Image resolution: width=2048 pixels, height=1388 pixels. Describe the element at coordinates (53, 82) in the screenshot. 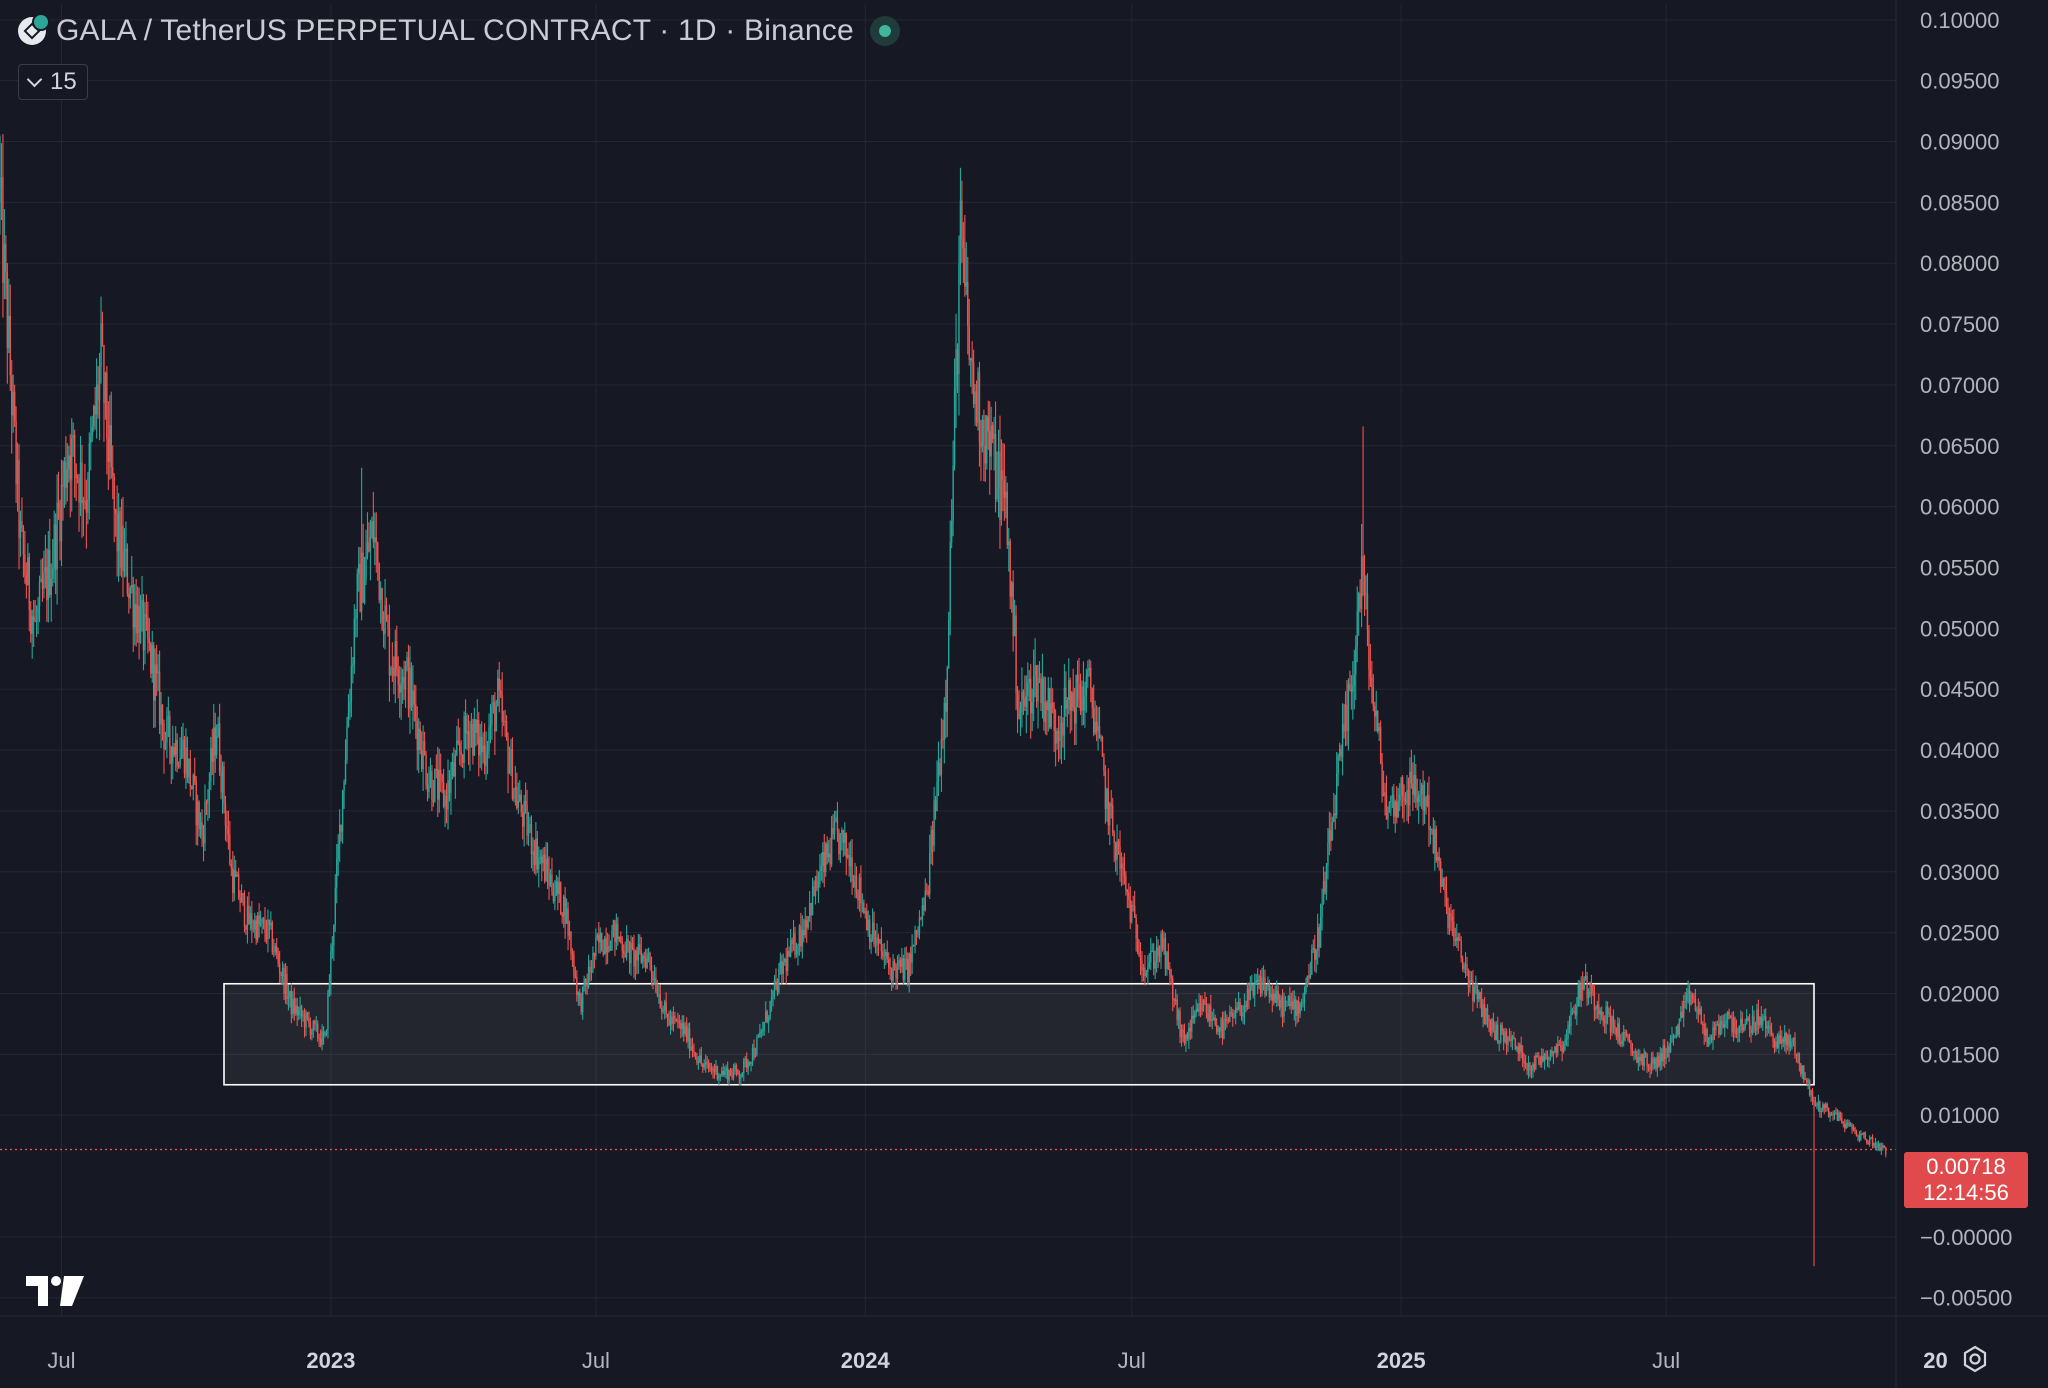

I see `indicators-toggle-button: 15` at that location.